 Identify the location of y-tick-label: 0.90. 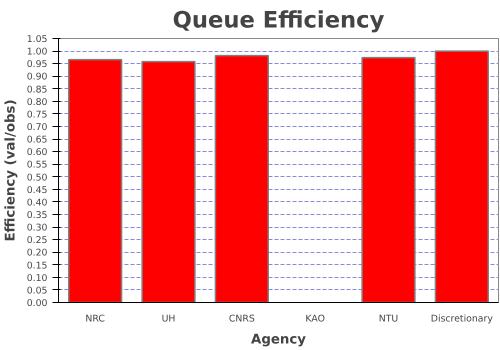
(37, 77).